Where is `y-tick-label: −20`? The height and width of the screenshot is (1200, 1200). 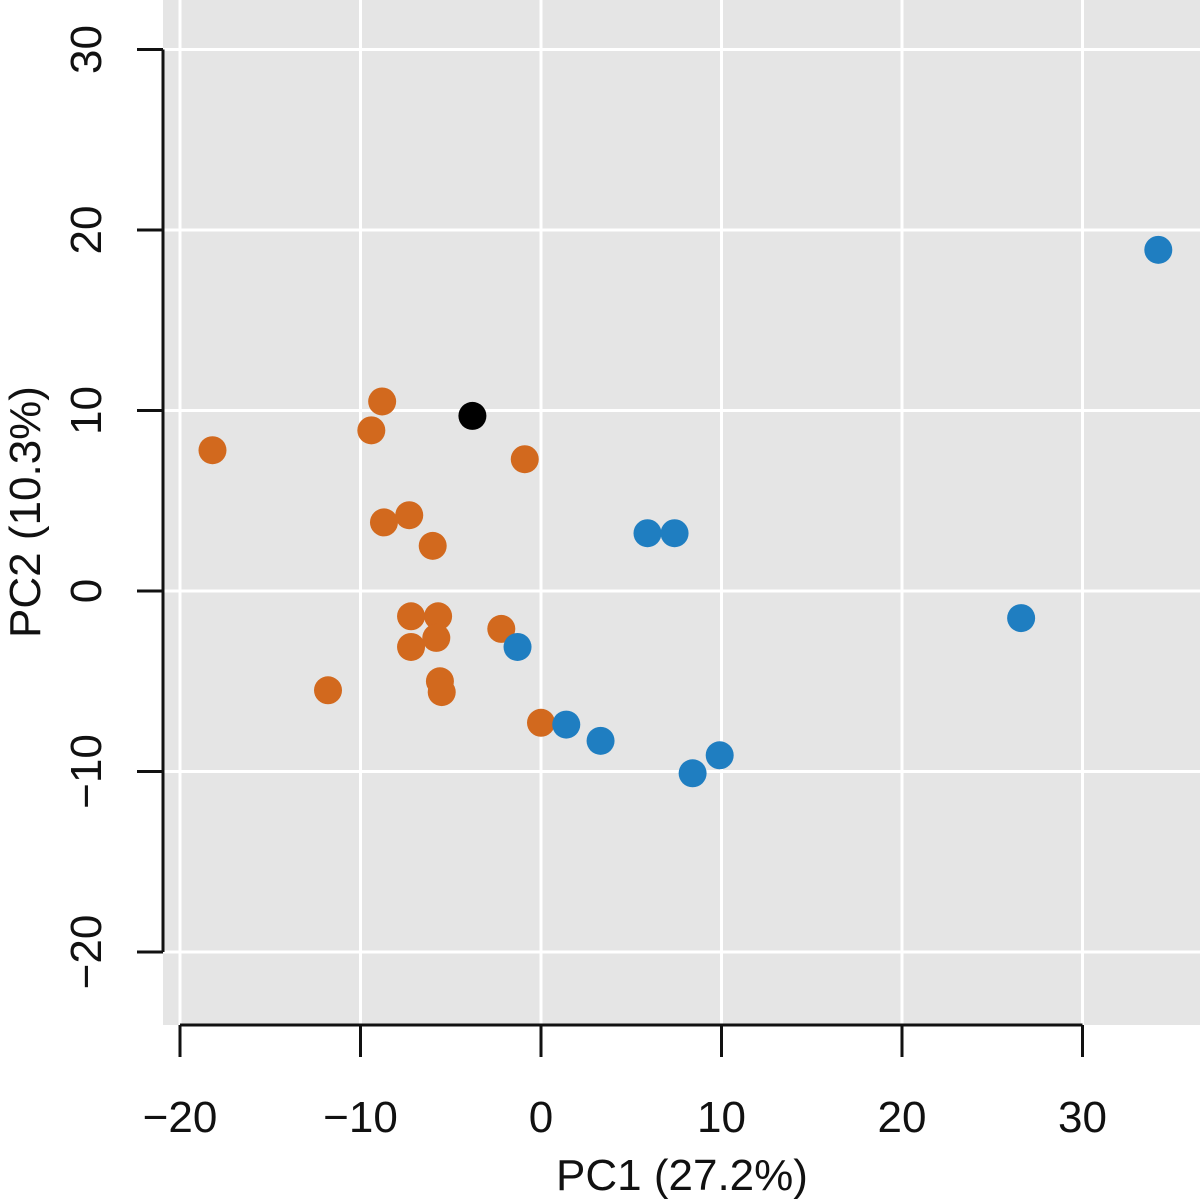 y-tick-label: −20 is located at coordinates (86, 952).